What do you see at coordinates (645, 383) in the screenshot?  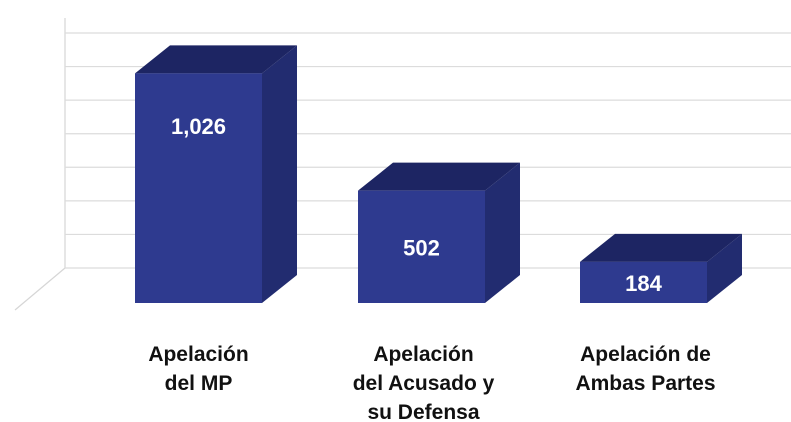 I see `category-label: Ambas Partes` at bounding box center [645, 383].